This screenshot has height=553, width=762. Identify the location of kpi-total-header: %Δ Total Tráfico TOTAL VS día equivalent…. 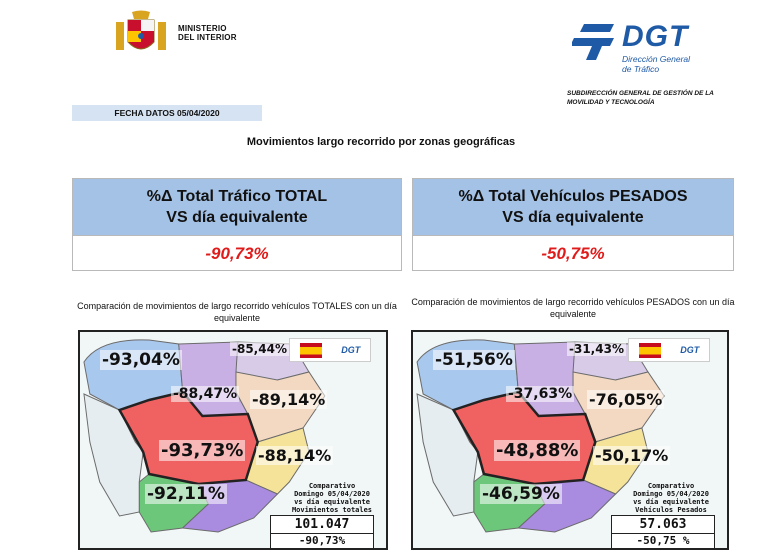
(237, 207).